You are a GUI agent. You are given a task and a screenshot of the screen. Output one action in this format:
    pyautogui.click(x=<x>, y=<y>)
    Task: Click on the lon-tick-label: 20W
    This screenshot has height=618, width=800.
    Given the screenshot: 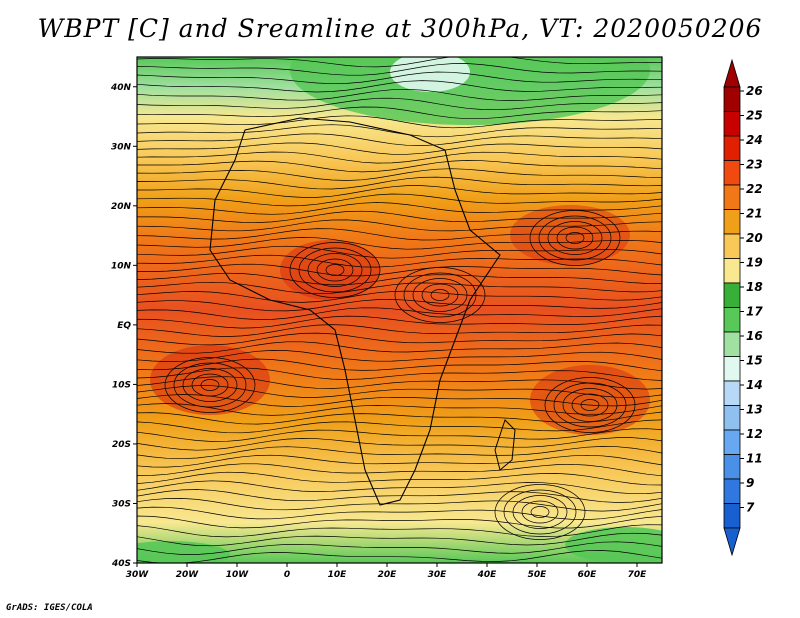 What is the action you would take?
    pyautogui.click(x=188, y=575)
    